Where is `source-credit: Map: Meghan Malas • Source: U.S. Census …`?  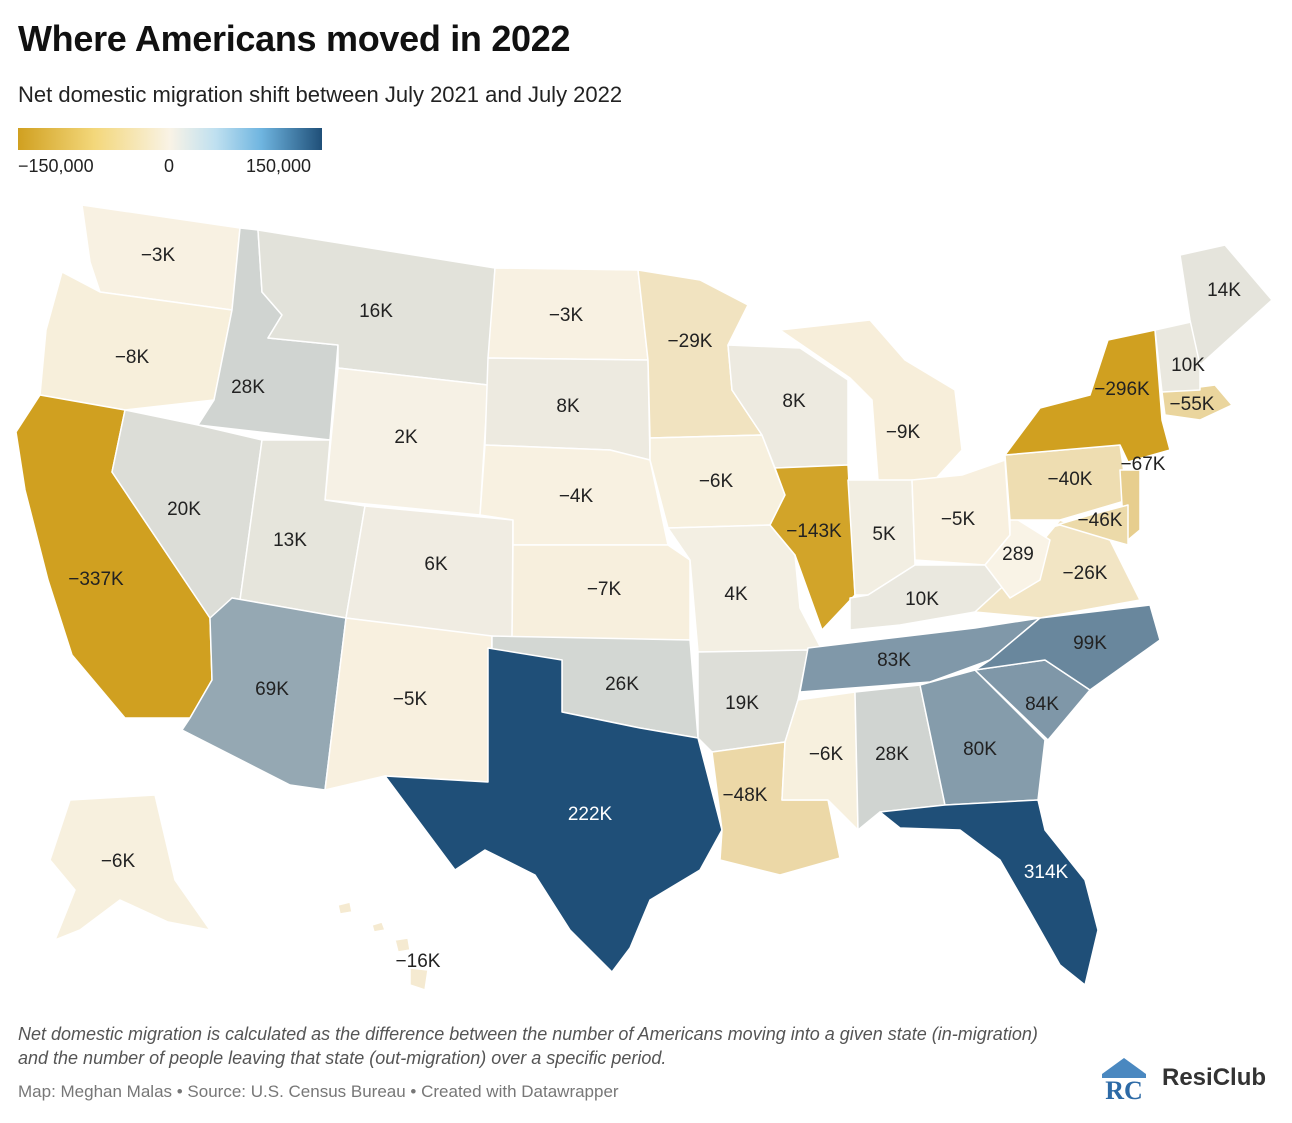
source-credit: Map: Meghan Malas • Source: U.S. Census … is located at coordinates (318, 1091).